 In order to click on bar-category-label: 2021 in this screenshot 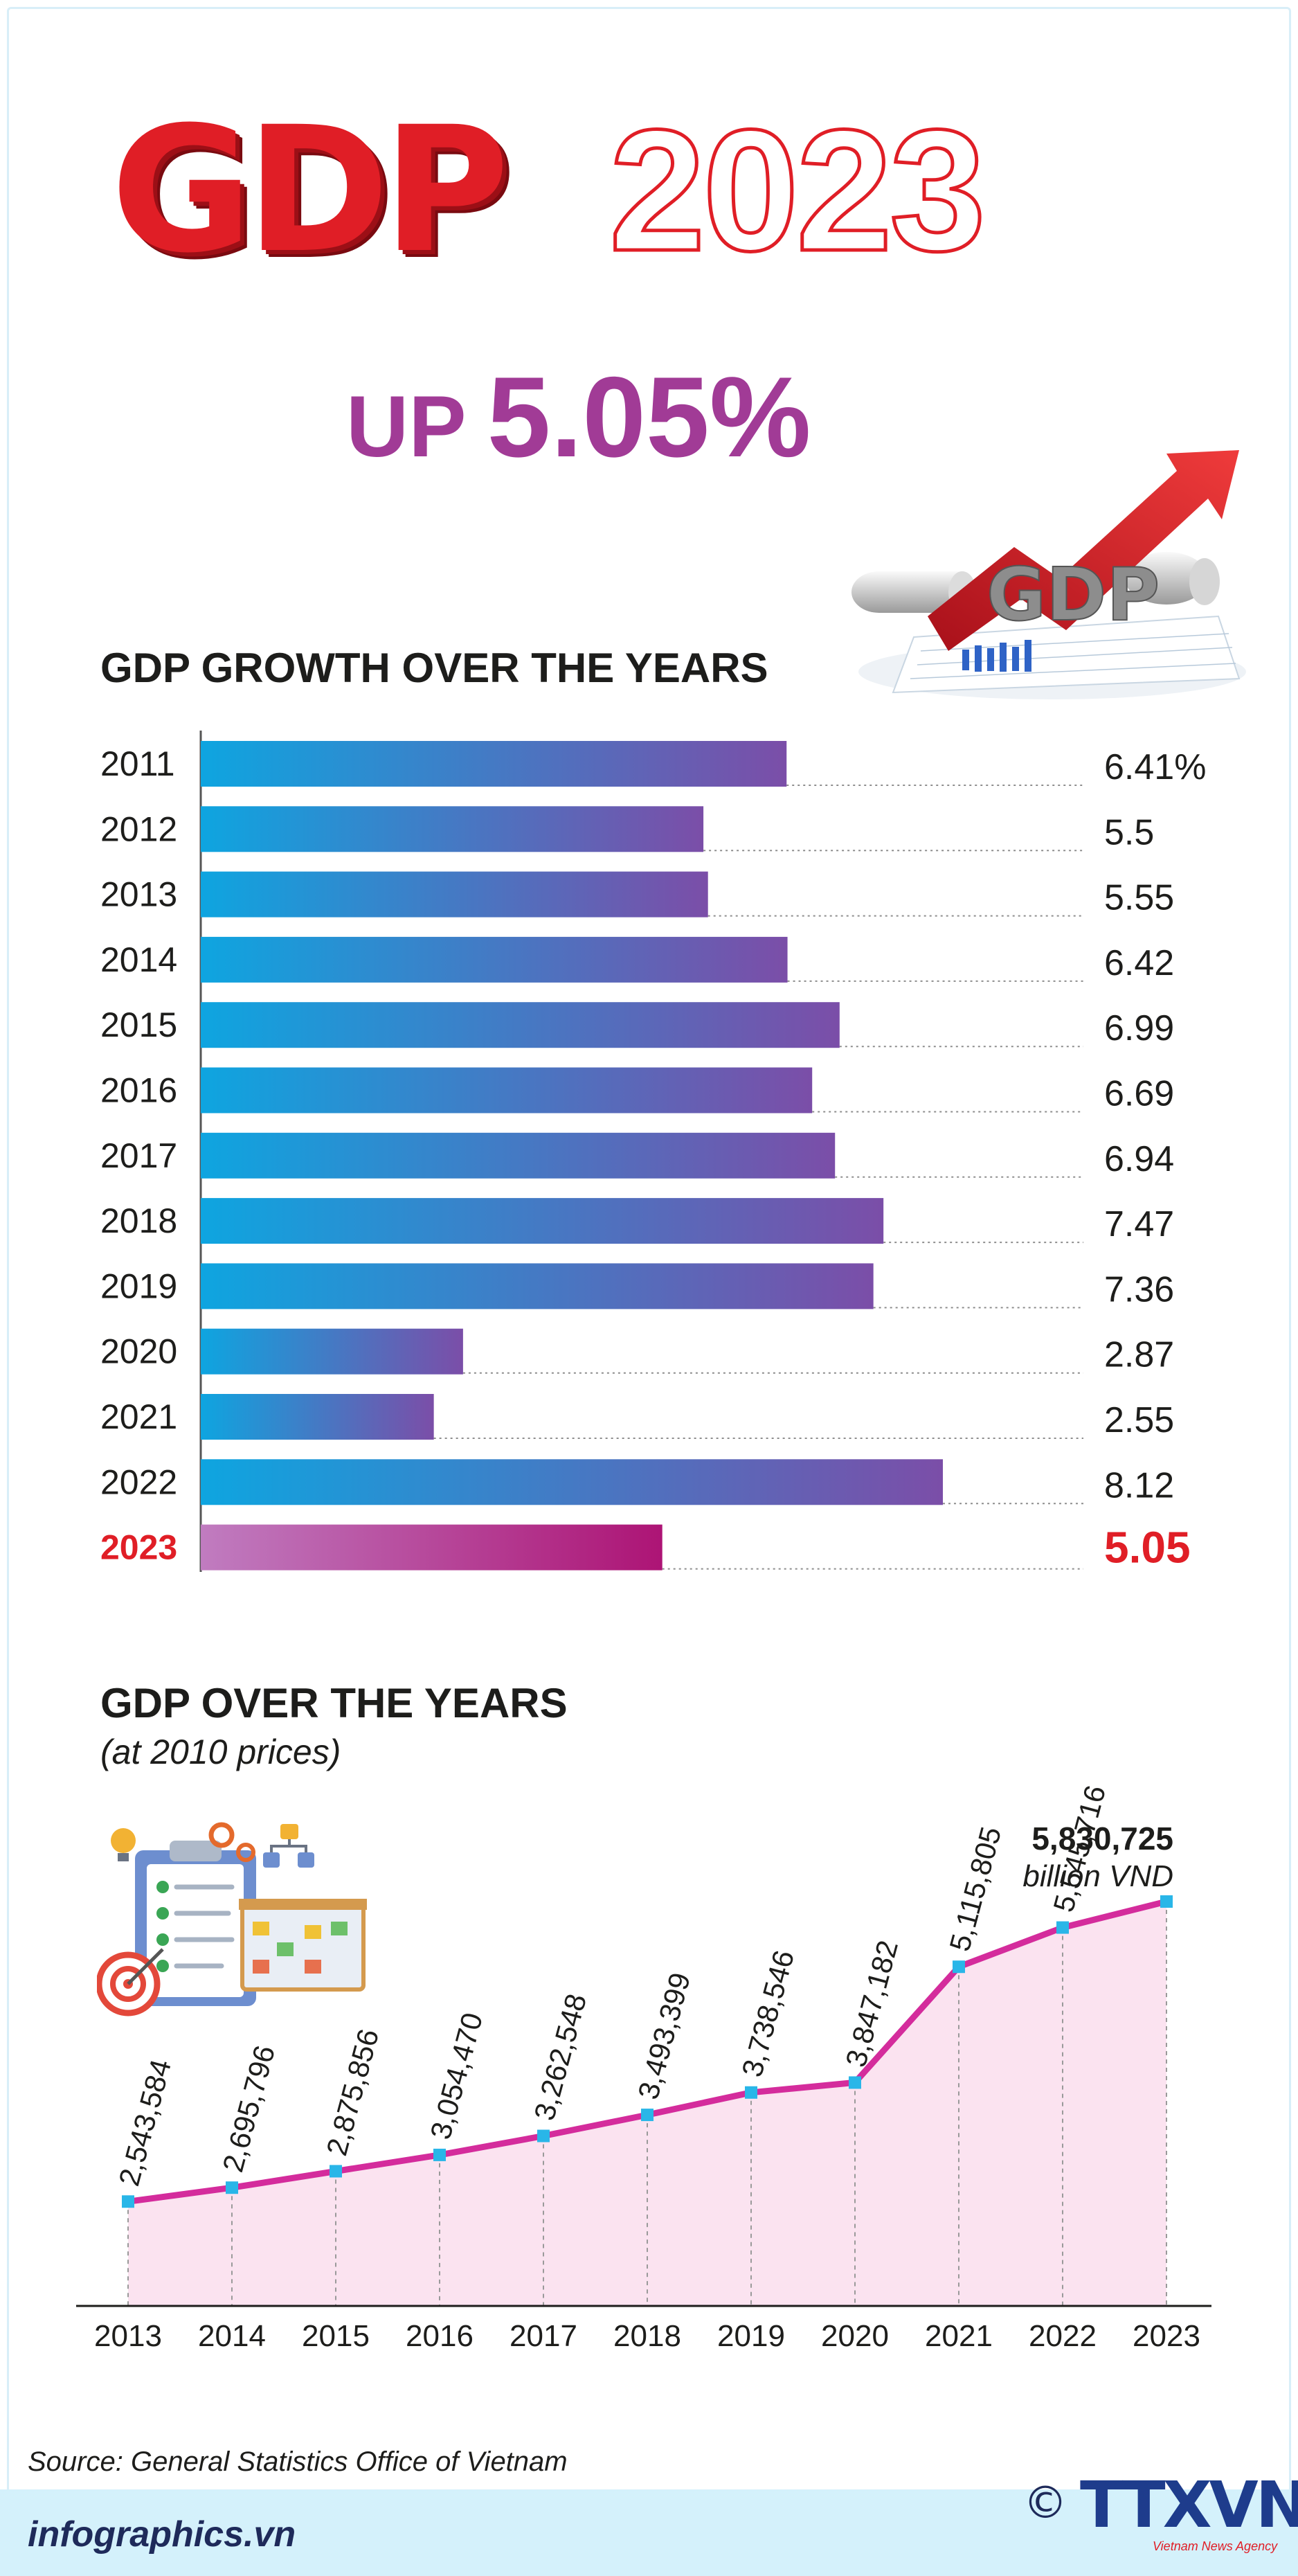, I will do `click(139, 1416)`.